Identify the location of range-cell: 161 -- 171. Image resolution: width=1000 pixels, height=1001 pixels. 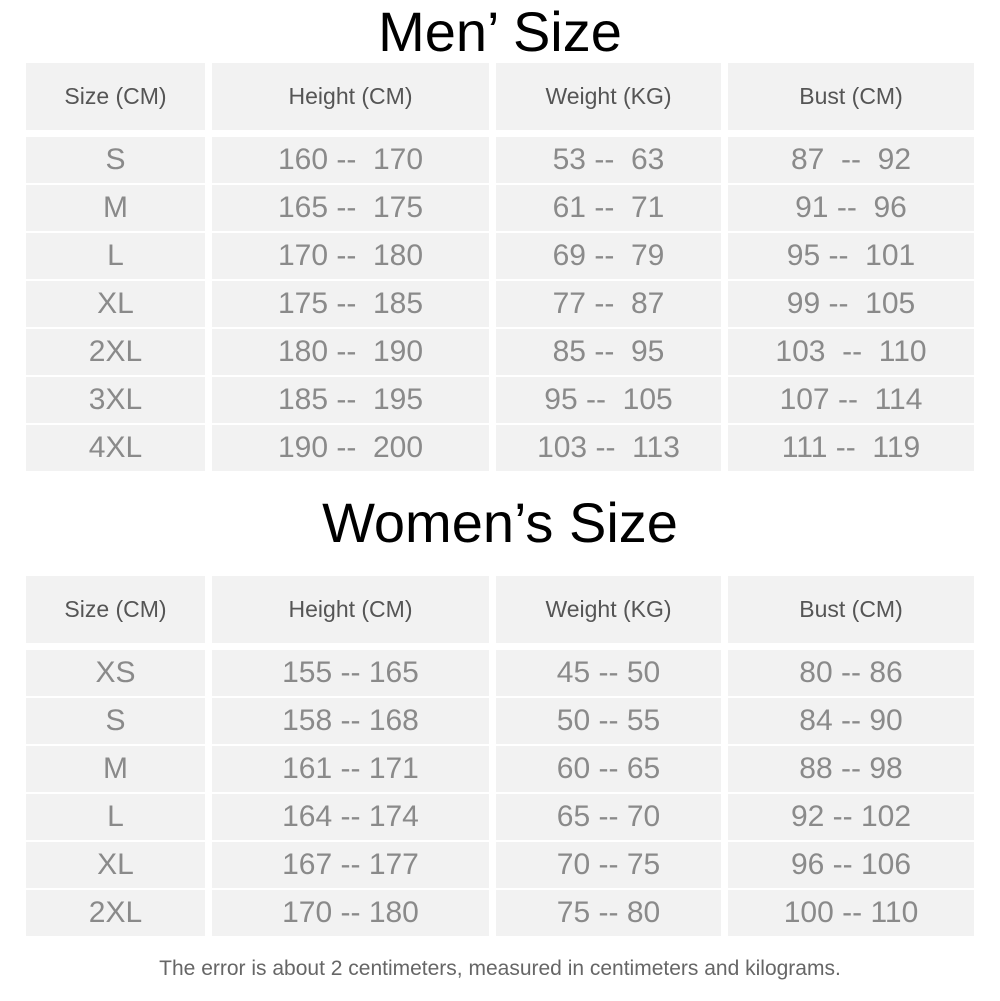
(350, 769).